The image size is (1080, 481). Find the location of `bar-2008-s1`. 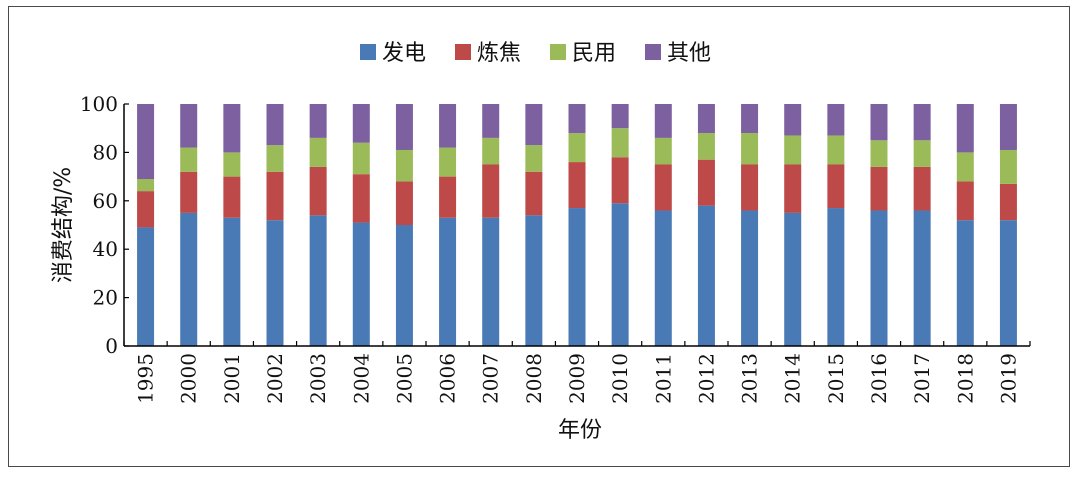

bar-2008-s1 is located at coordinates (534, 193).